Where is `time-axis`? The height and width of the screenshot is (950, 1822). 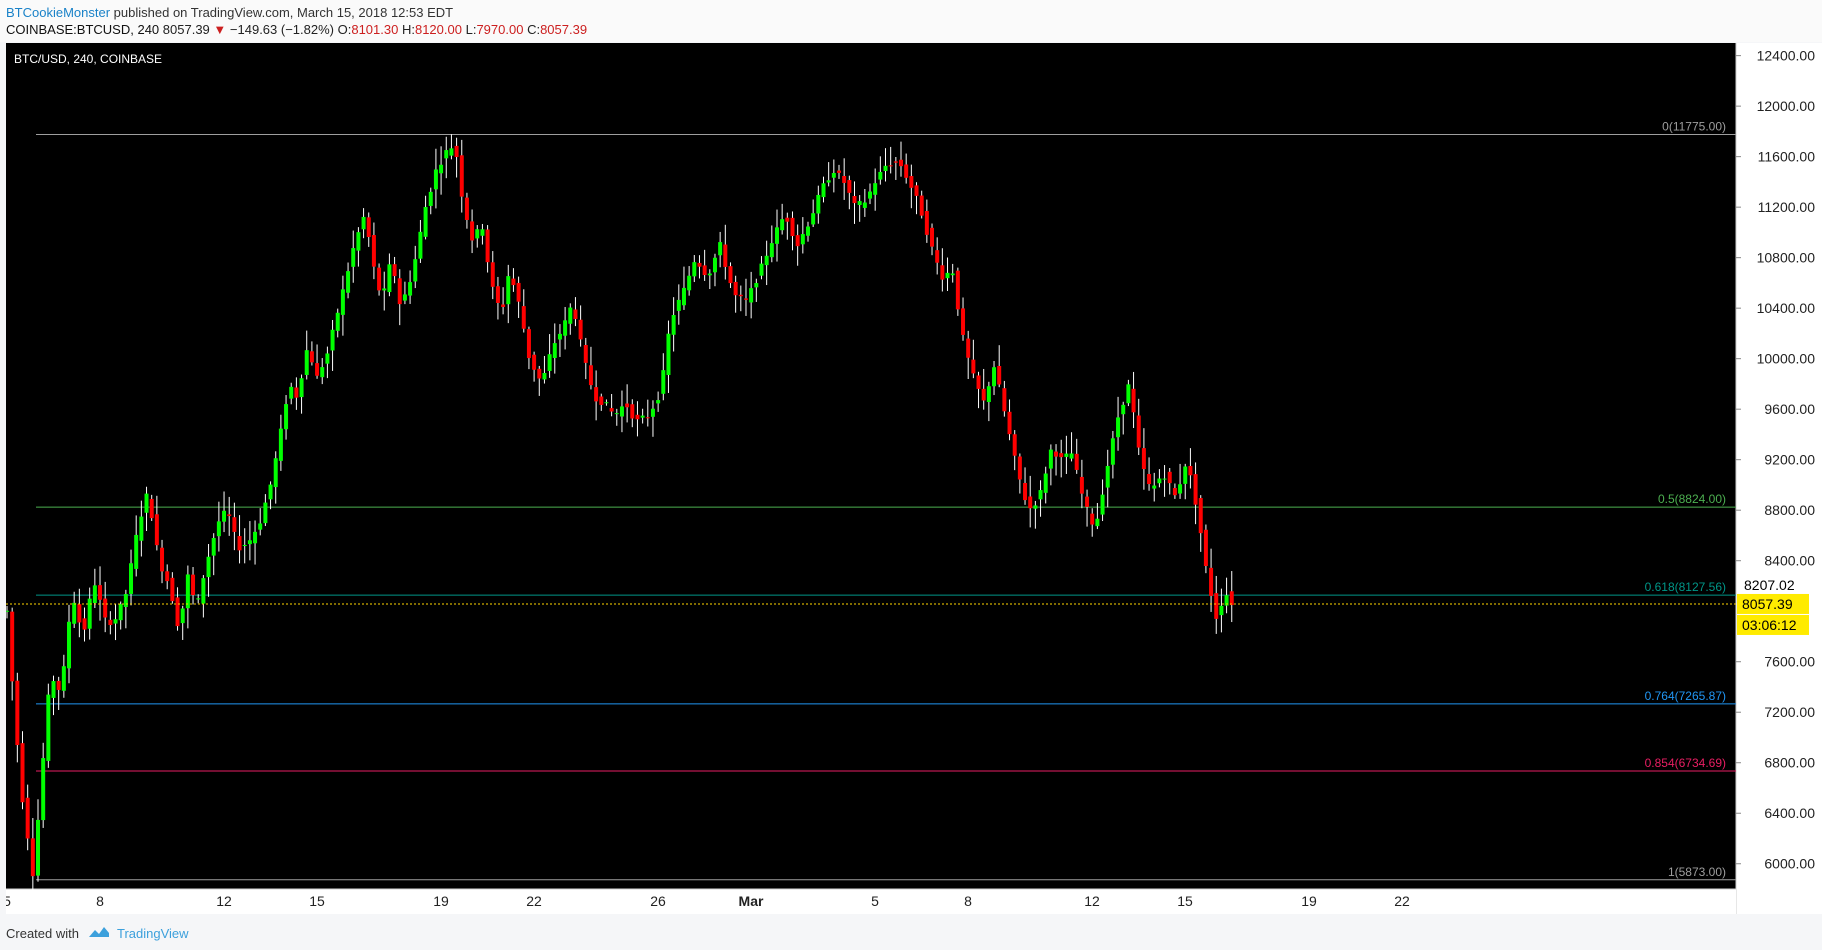 time-axis is located at coordinates (871, 901).